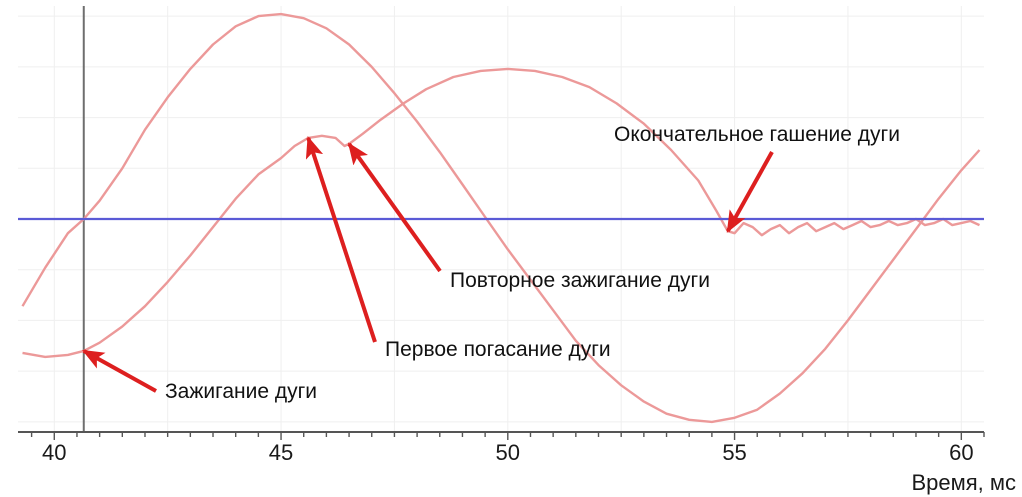 Image resolution: width=1022 pixels, height=497 pixels. Describe the element at coordinates (734, 452) in the screenshot. I see `x-tick-label: 55` at that location.